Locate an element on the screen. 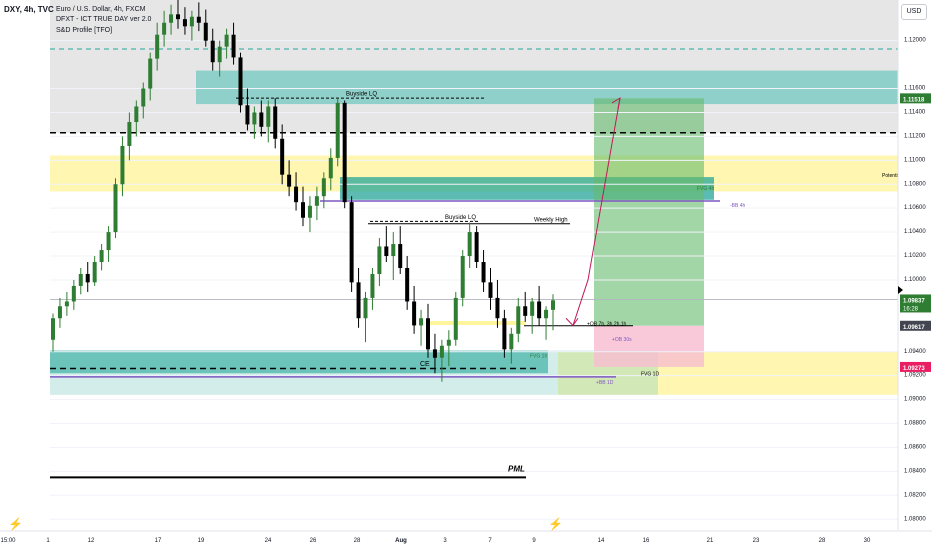 The image size is (932, 550). entry-arrowhead is located at coordinates (572, 322).